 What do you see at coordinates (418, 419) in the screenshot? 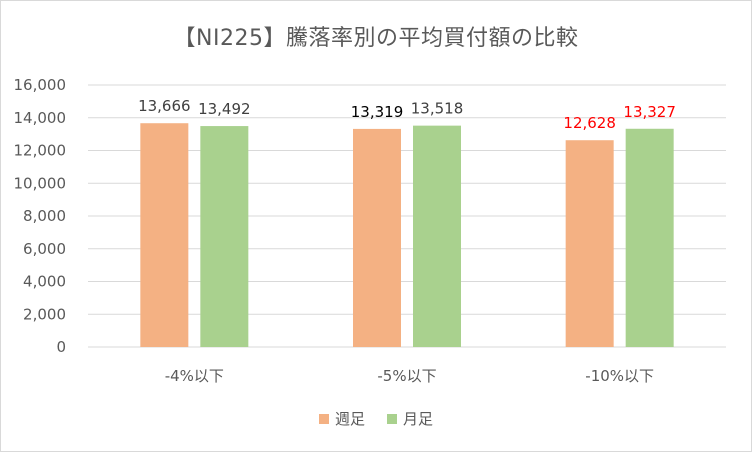
I see `legend-label-monthly: 月足` at bounding box center [418, 419].